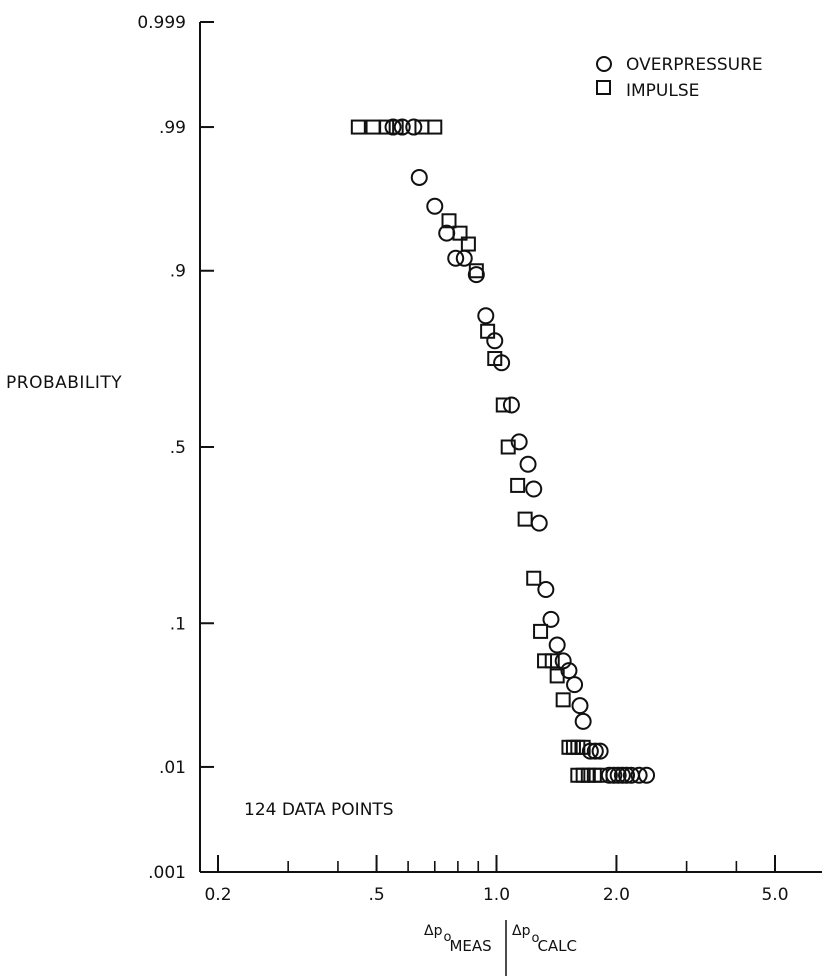 This screenshot has width=835, height=976. I want to click on x-label-denominator-sub: o, so click(535, 938).